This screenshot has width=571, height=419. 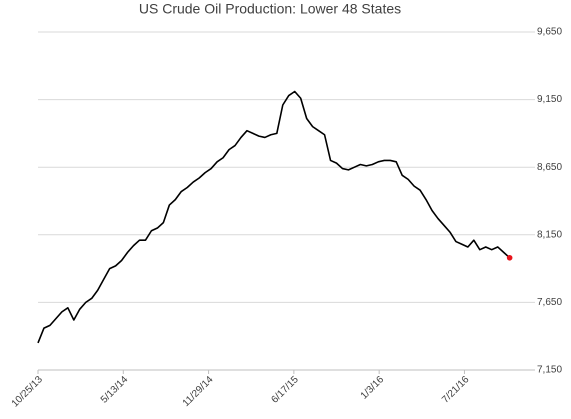 What do you see at coordinates (549, 234) in the screenshot?
I see `y-tick-label: 8,150` at bounding box center [549, 234].